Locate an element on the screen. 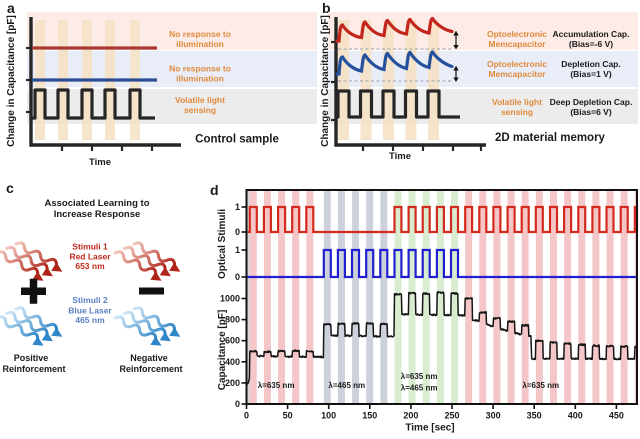 This screenshot has width=640, height=439. x-tick-label: 350 is located at coordinates (534, 416).